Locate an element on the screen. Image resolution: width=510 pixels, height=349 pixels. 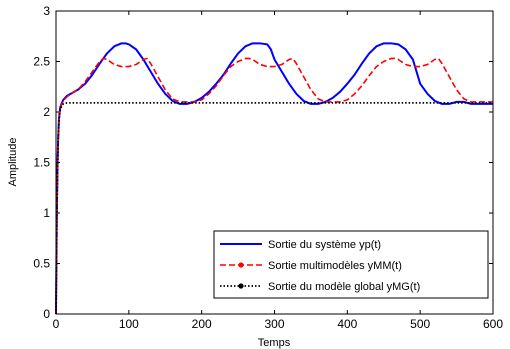
y-tick-label: 3 is located at coordinates (46, 11).